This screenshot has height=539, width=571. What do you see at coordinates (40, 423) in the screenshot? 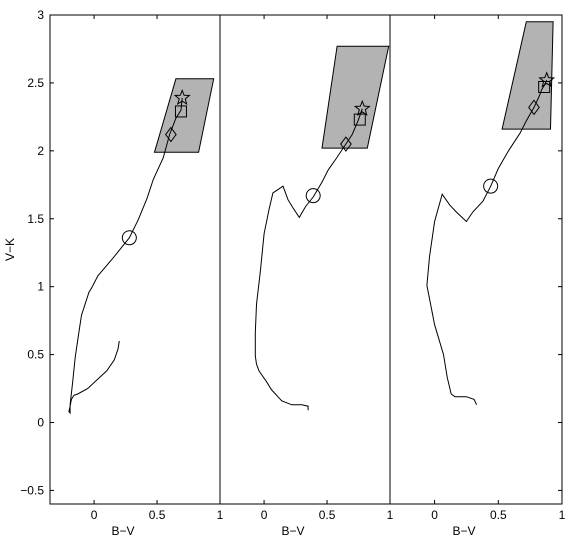
I see `y-tick-label: 0` at bounding box center [40, 423].